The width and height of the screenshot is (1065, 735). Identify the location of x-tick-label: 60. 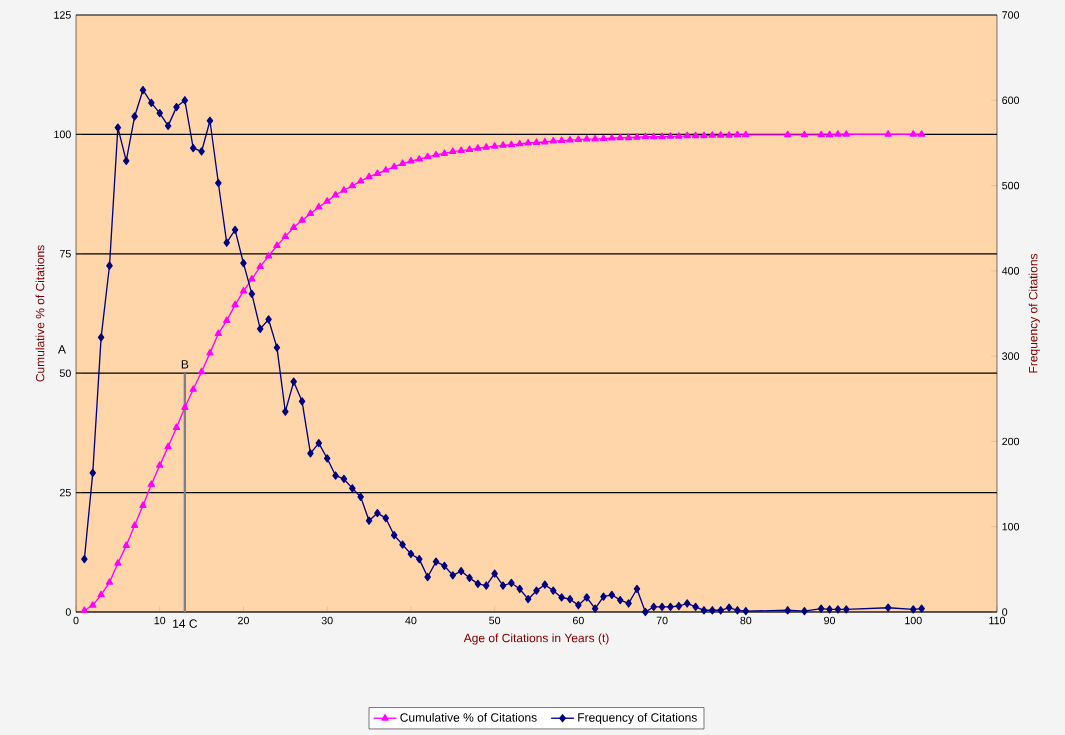
(578, 620).